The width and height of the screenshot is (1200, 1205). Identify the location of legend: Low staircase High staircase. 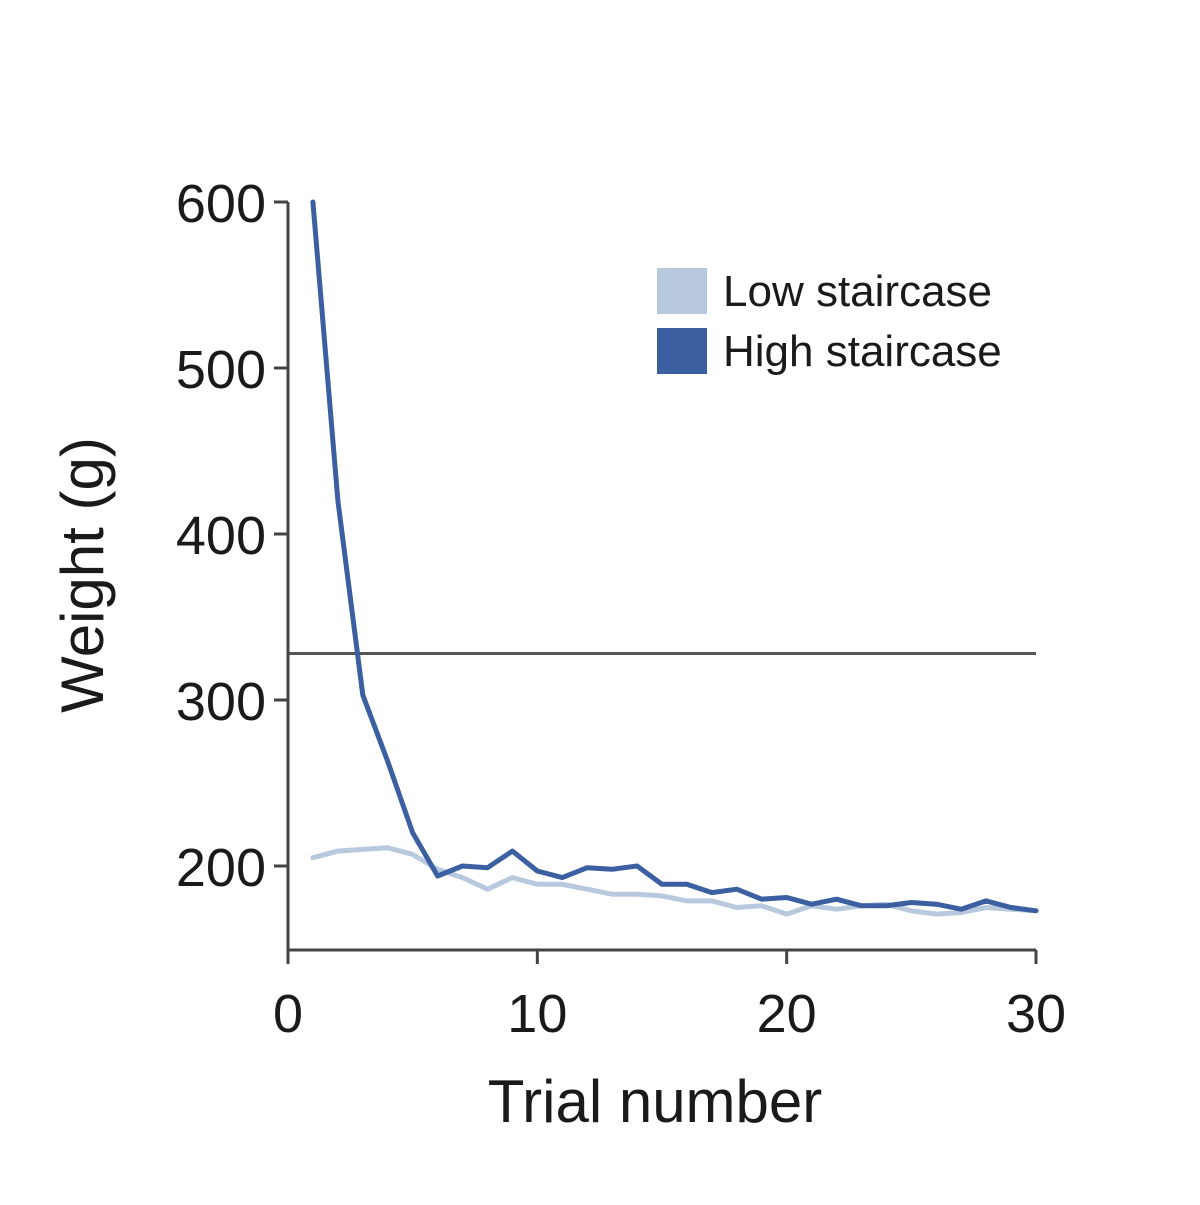
(829, 321).